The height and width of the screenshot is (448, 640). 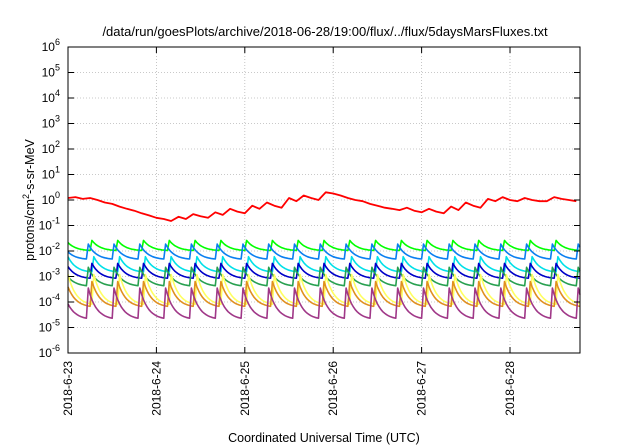 I want to click on y-tick-label: 10⁻⁴, so click(x=49, y=300).